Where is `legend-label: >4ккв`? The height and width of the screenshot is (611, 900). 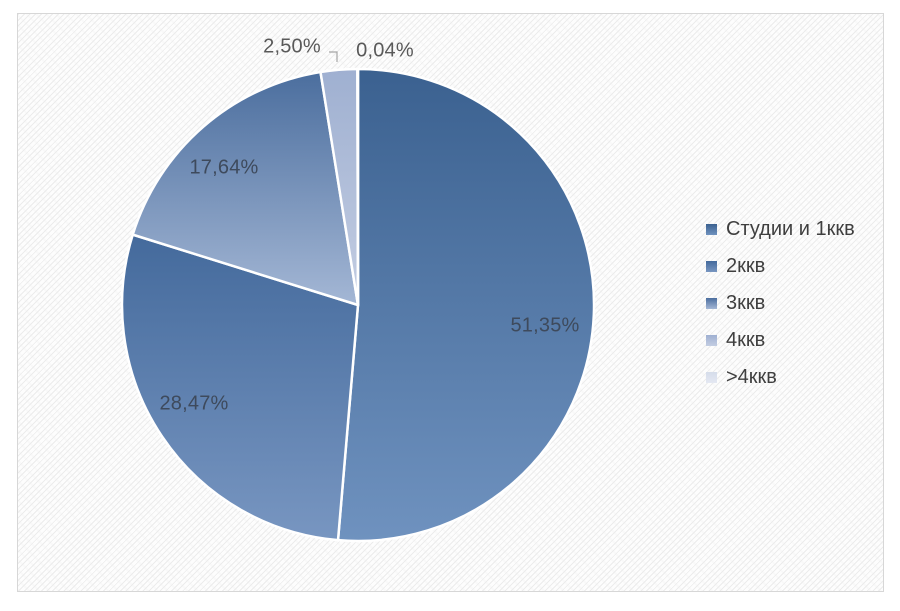 legend-label: >4ккв is located at coordinates (751, 376).